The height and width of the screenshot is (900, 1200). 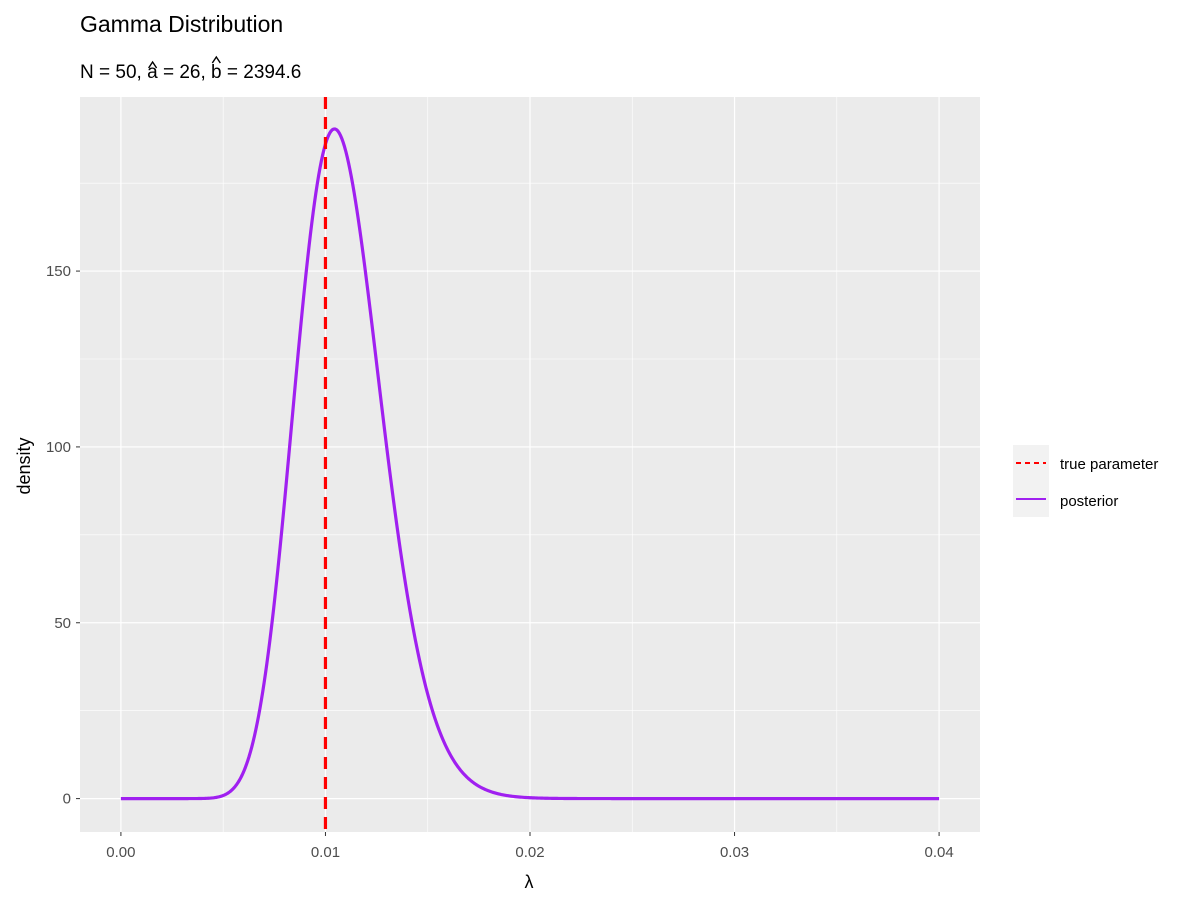 What do you see at coordinates (529, 882) in the screenshot?
I see `x-axis-title: λ` at bounding box center [529, 882].